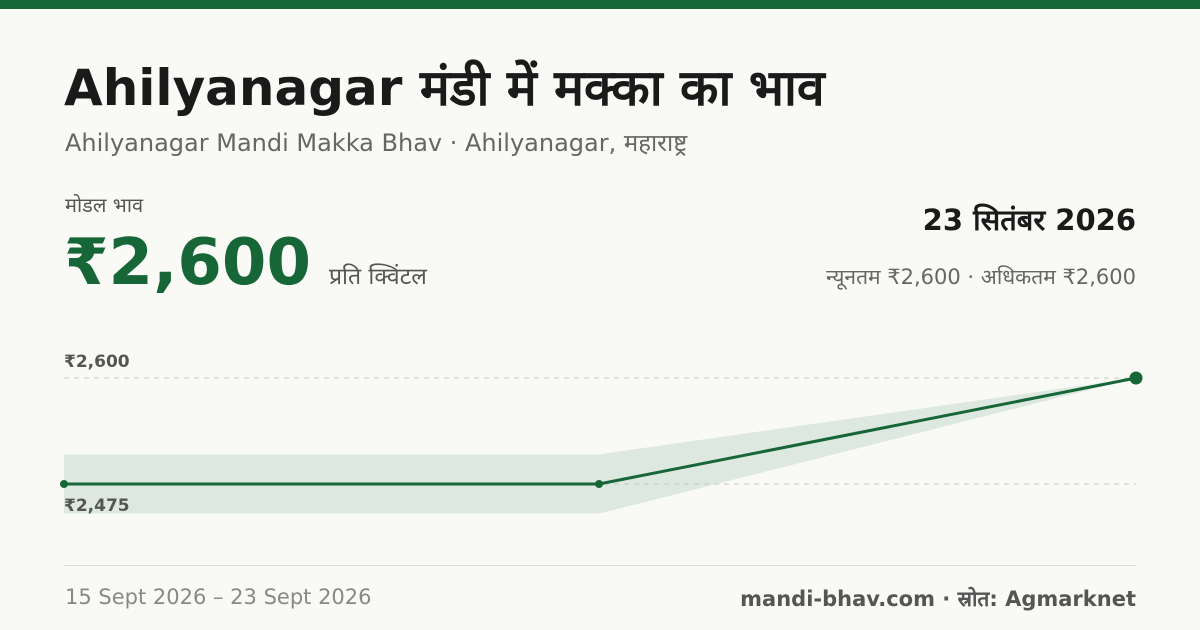 This screenshot has width=1200, height=630. Describe the element at coordinates (938, 599) in the screenshot. I see `source-credit: mandi-bhav.com · स्रोत: Agmarknet` at that location.